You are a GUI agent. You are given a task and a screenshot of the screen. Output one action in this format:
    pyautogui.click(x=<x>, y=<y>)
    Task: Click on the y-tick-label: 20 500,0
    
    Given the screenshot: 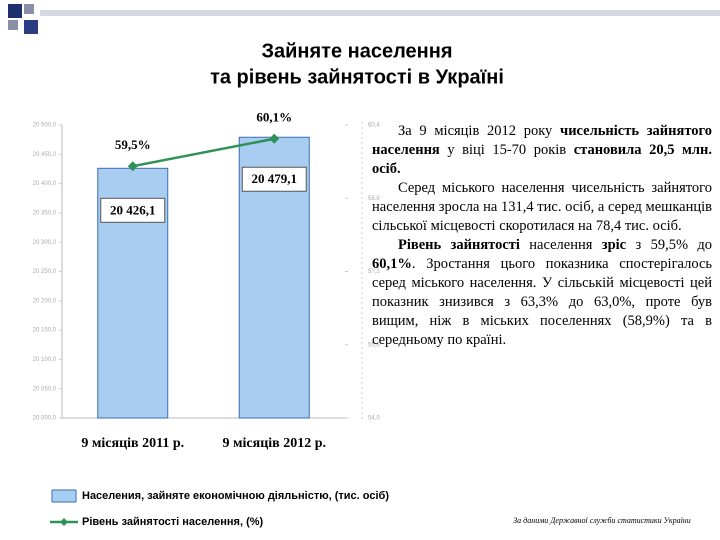 What is the action you would take?
    pyautogui.click(x=45, y=126)
    